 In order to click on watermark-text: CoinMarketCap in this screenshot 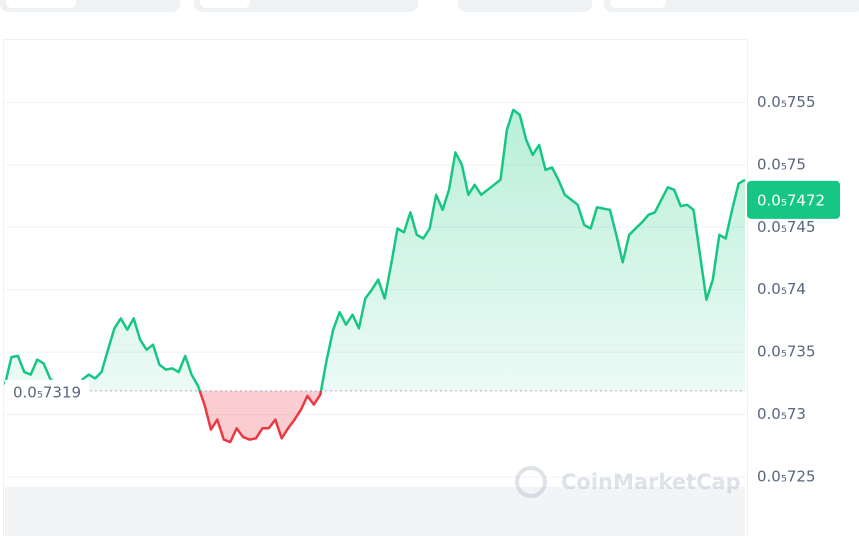, I will do `click(651, 482)`.